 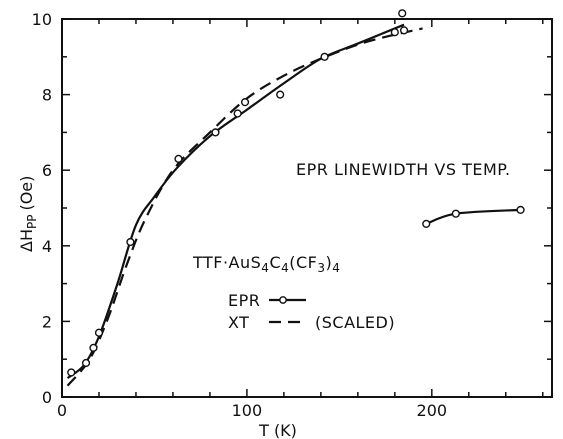 I want to click on legend: EPR XT (SCALED), so click(x=311, y=311).